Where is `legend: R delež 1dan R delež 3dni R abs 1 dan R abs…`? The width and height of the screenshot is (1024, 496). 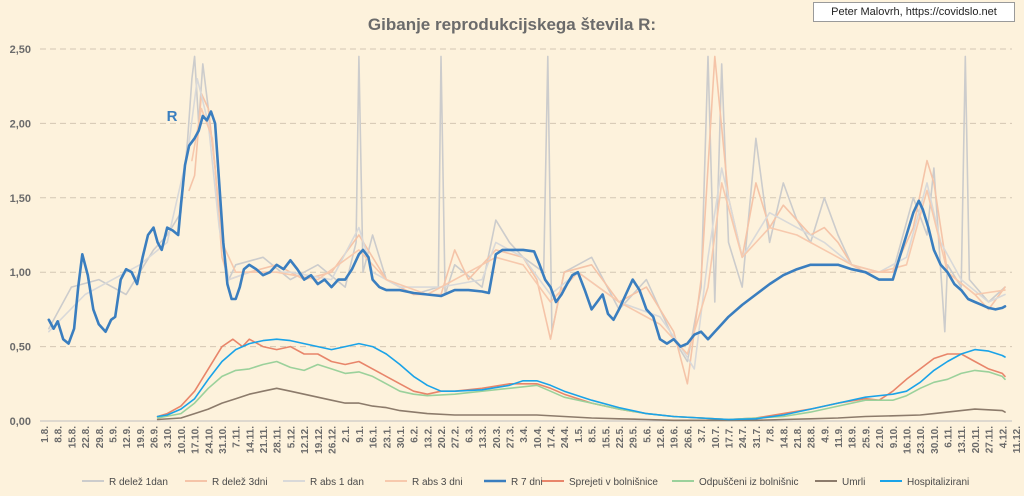 legend: R delež 1dan R delež 3dni R abs 1 dan R abs… is located at coordinates (525, 482).